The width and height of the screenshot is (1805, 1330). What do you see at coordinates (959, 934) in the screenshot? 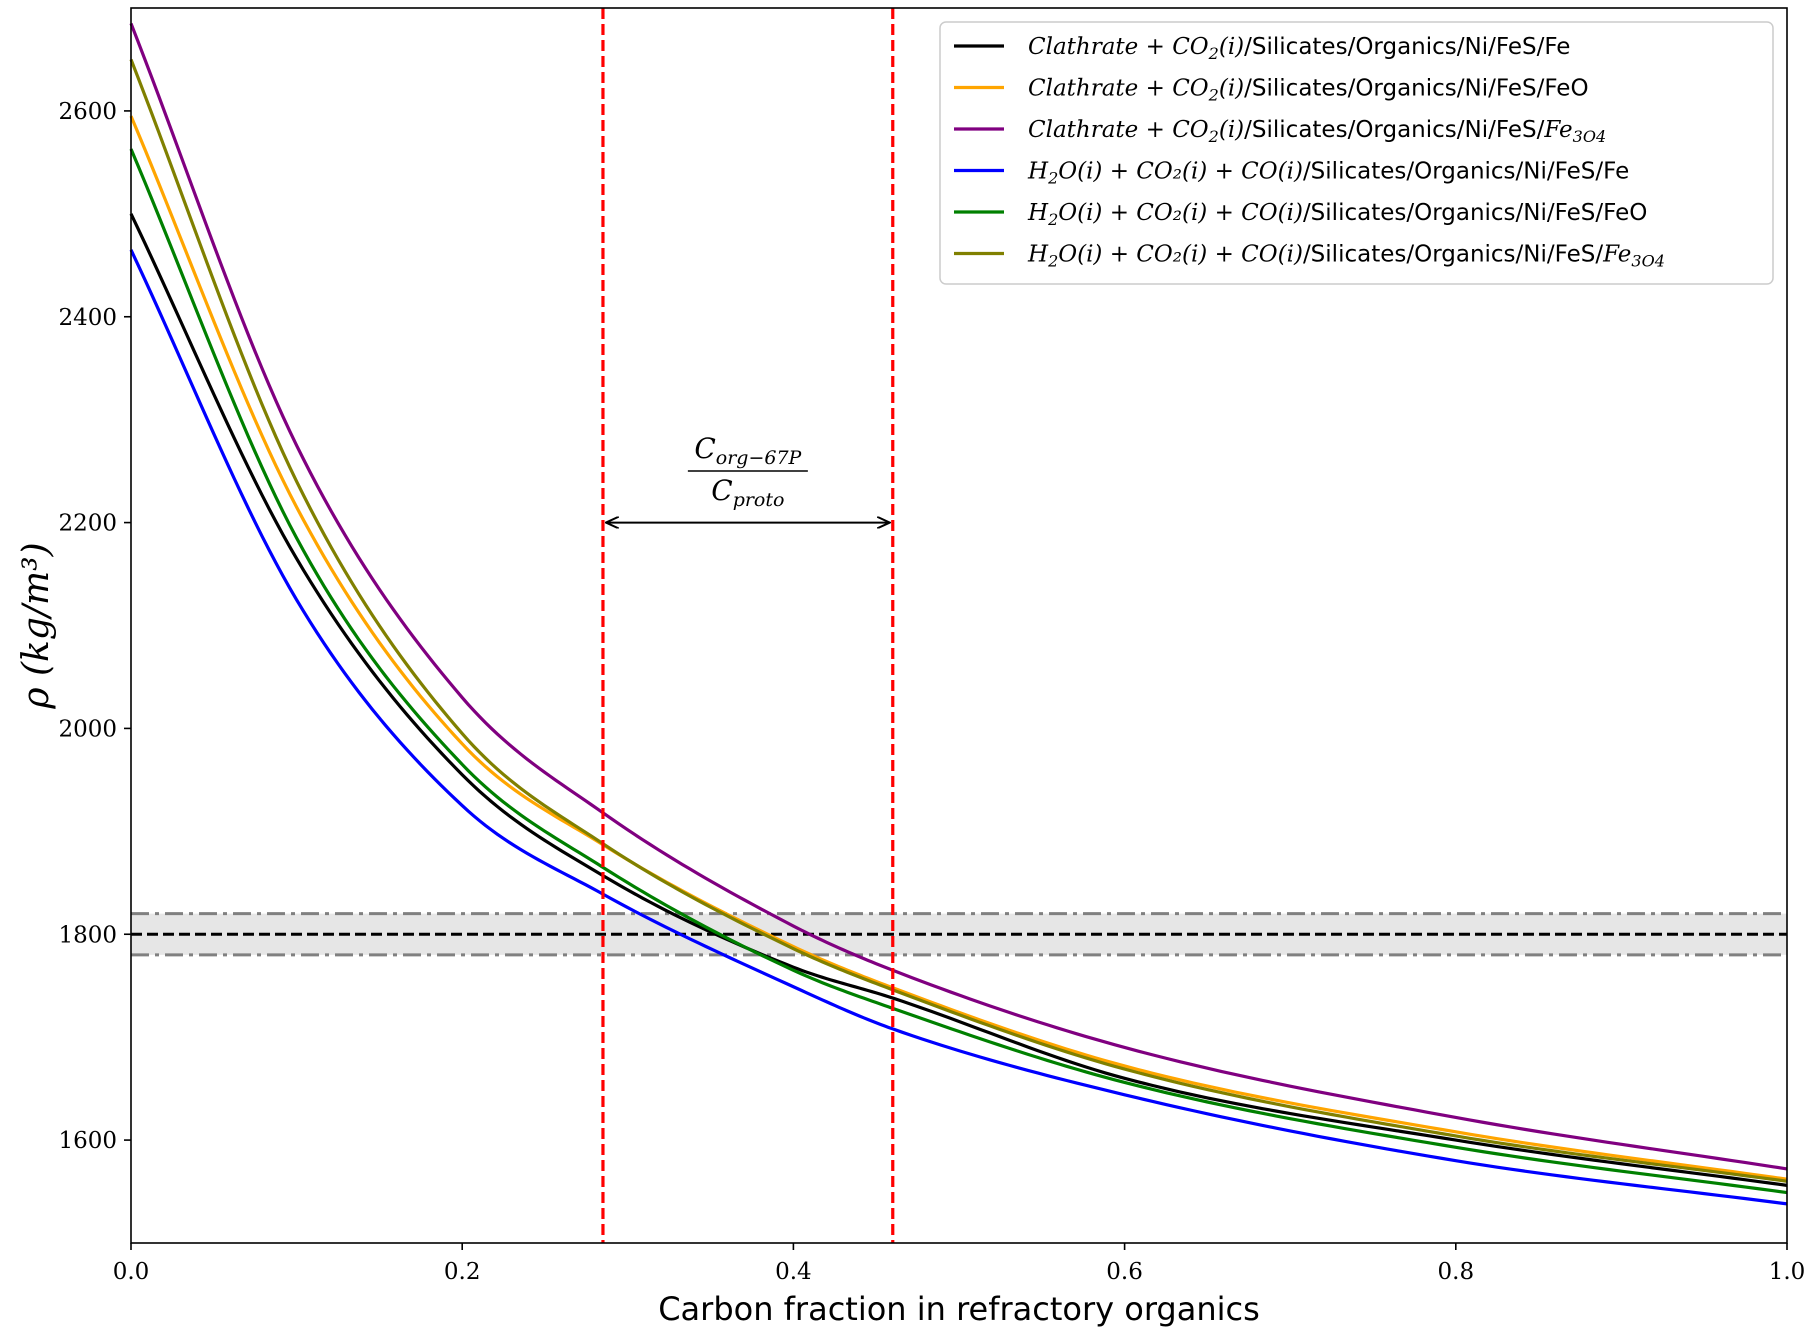
I see `density-reference-band` at bounding box center [959, 934].